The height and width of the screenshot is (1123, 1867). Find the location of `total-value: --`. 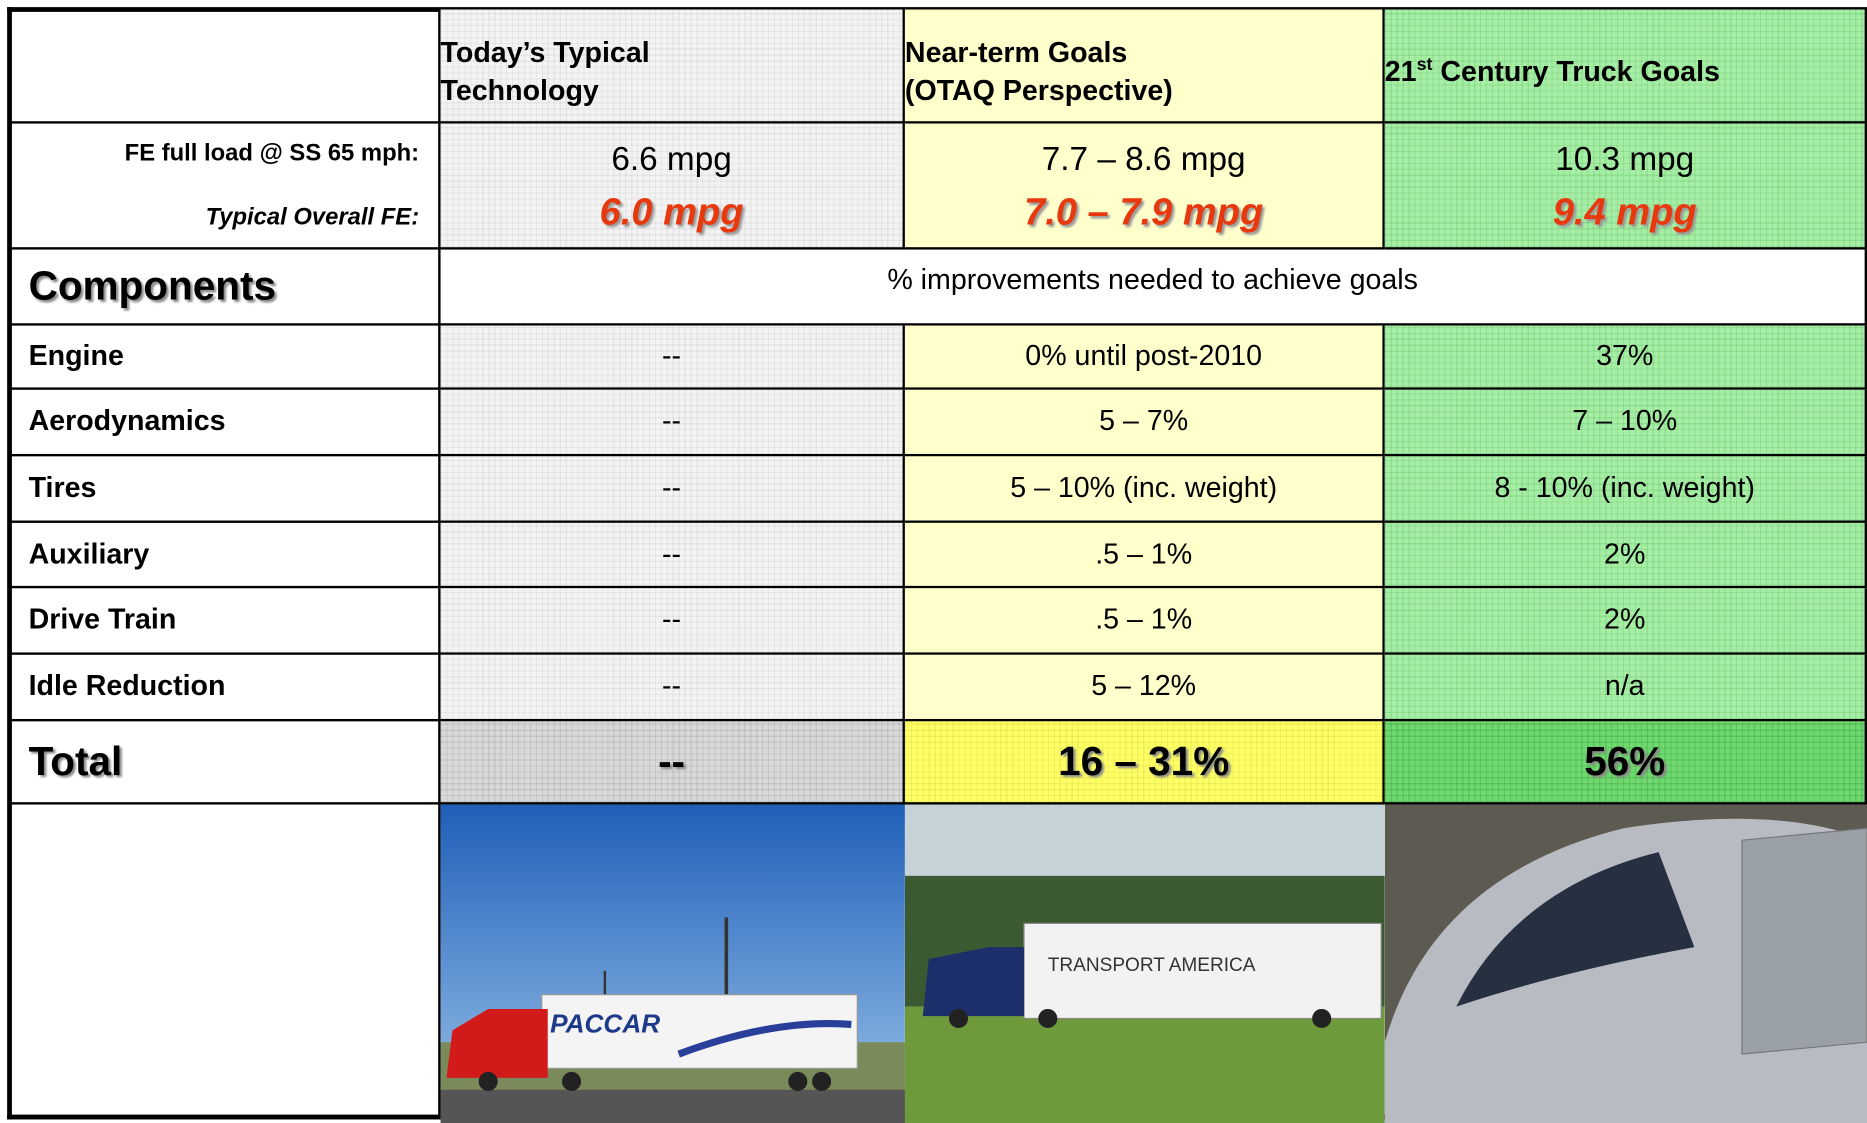

total-value: -- is located at coordinates (672, 763).